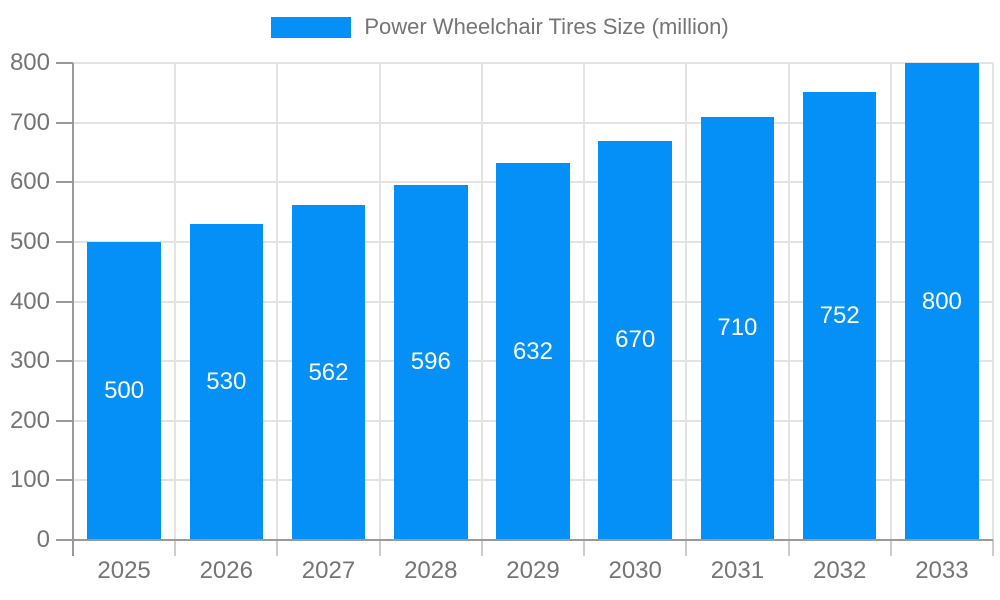 Image resolution: width=1000 pixels, height=600 pixels. I want to click on bar-value-label: 670, so click(635, 340).